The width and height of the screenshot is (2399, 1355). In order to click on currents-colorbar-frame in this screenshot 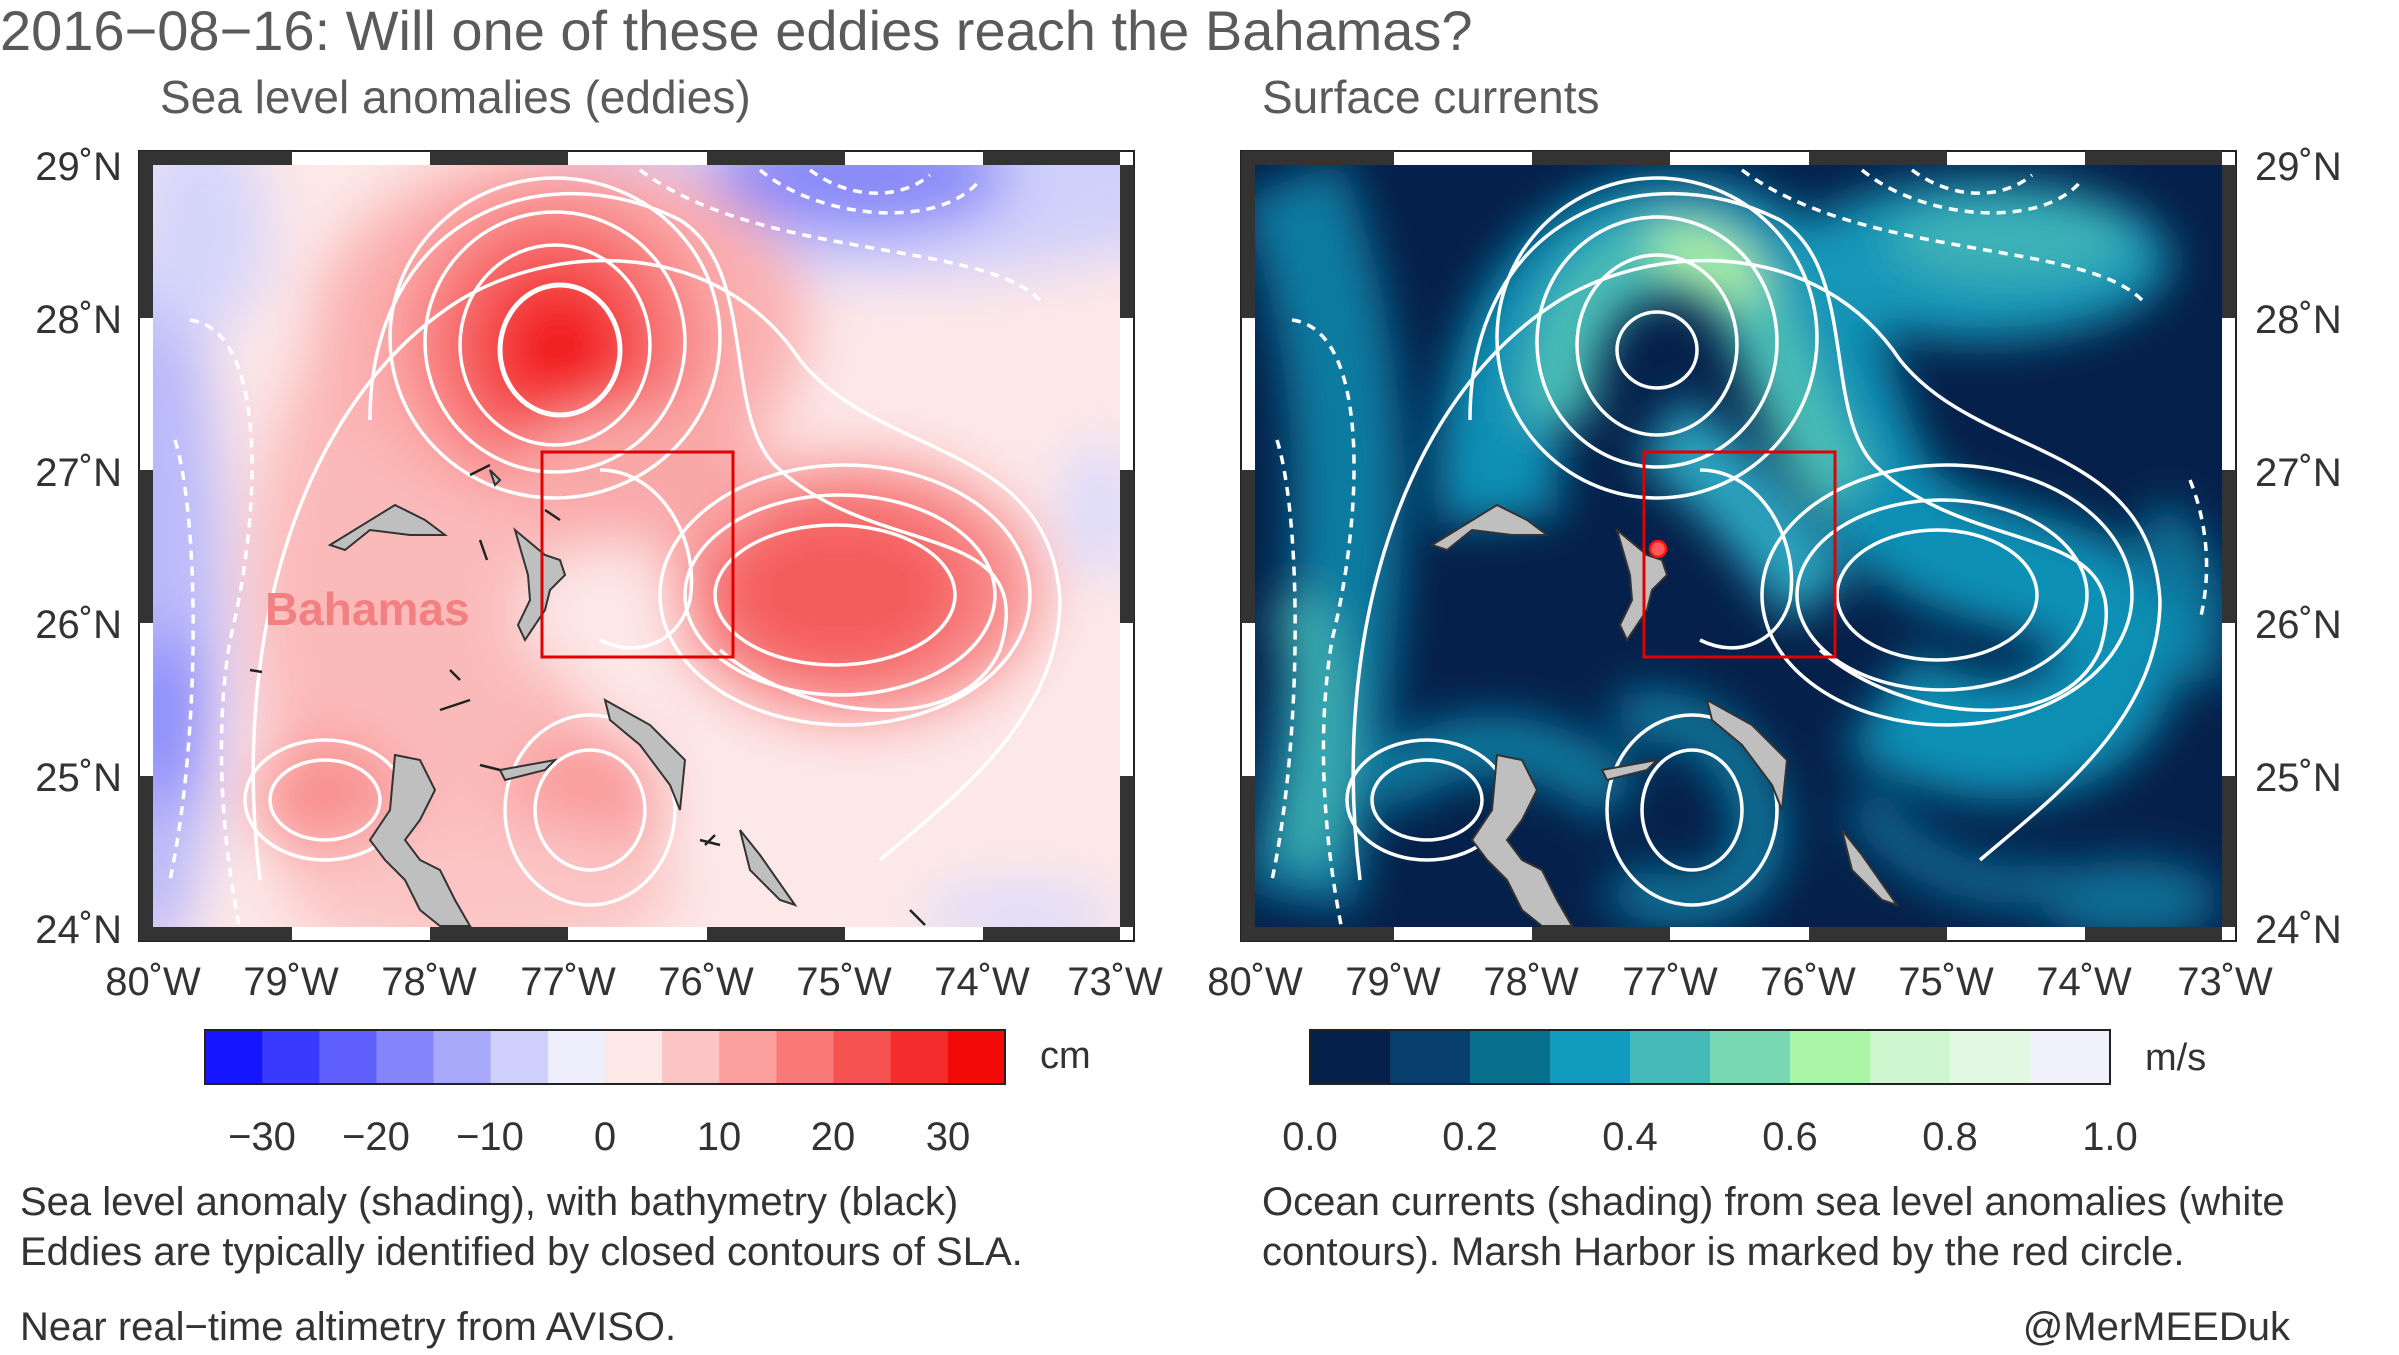, I will do `click(1710, 1057)`.